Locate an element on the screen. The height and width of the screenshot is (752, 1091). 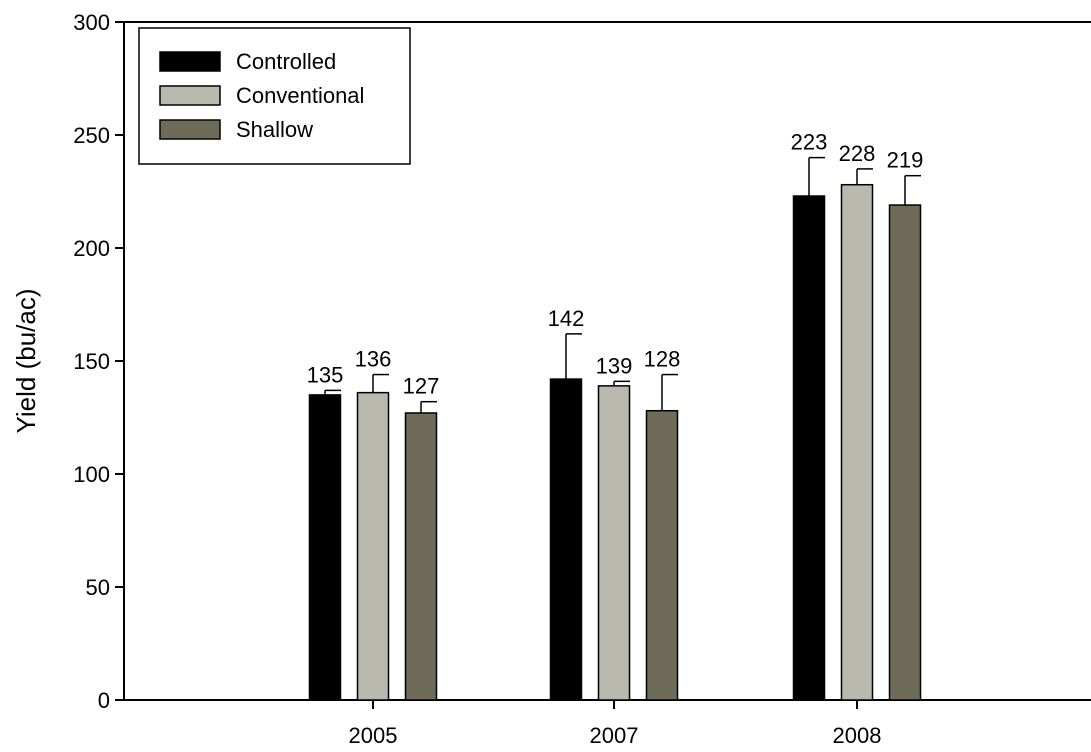
bar-controlled-2007 is located at coordinates (566, 539).